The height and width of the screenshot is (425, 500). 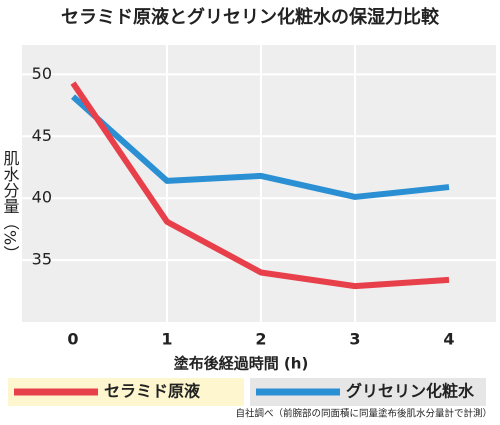 I want to click on footnote: 自社調べ（前腕部の同面積に同量塗布後肌水分量計で計測）, so click(x=363, y=414).